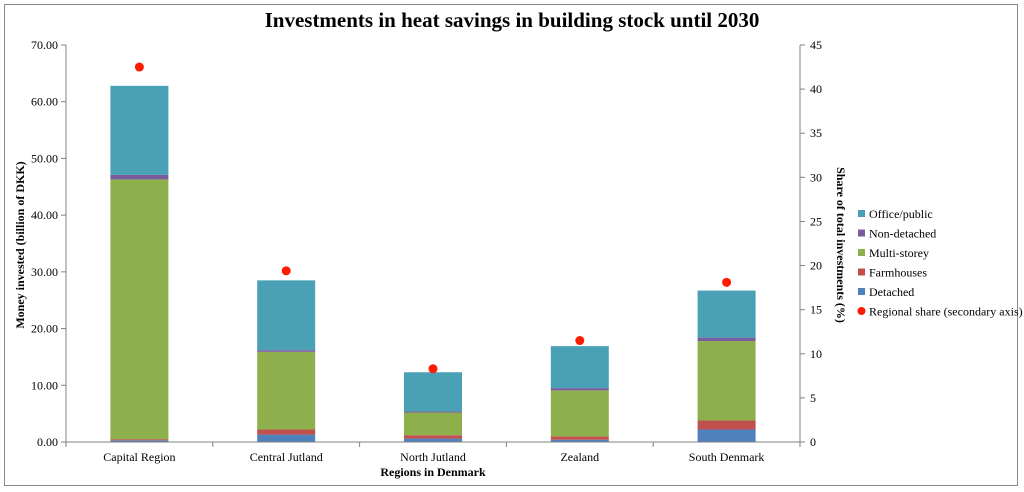  Describe the element at coordinates (20, 244) in the screenshot. I see `y-axis-label: Money invested (billion of DKK)` at that location.